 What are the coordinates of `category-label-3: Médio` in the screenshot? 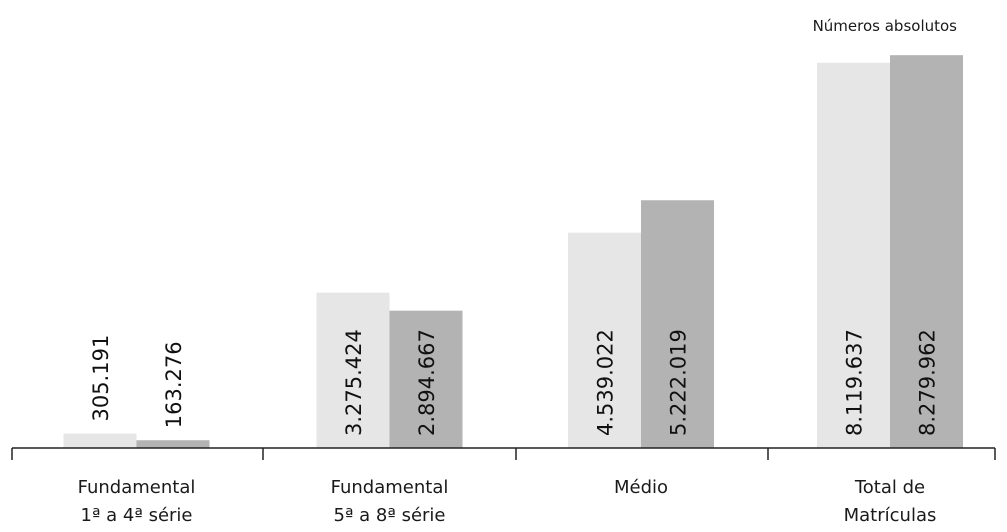 It's located at (641, 488).